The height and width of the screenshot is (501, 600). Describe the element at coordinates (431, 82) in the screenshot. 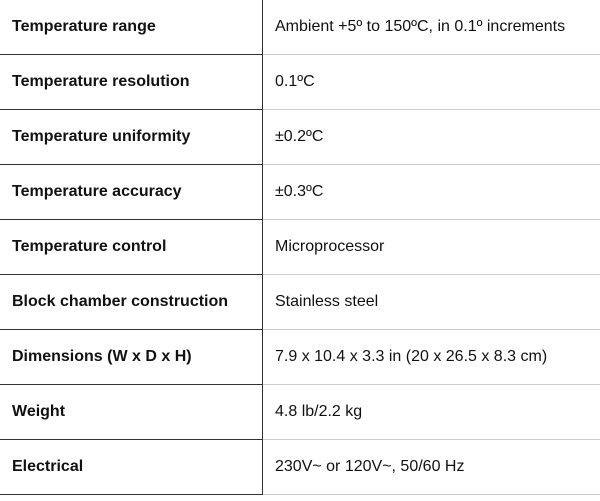

I see `spec-value: 0.1ºC` at that location.